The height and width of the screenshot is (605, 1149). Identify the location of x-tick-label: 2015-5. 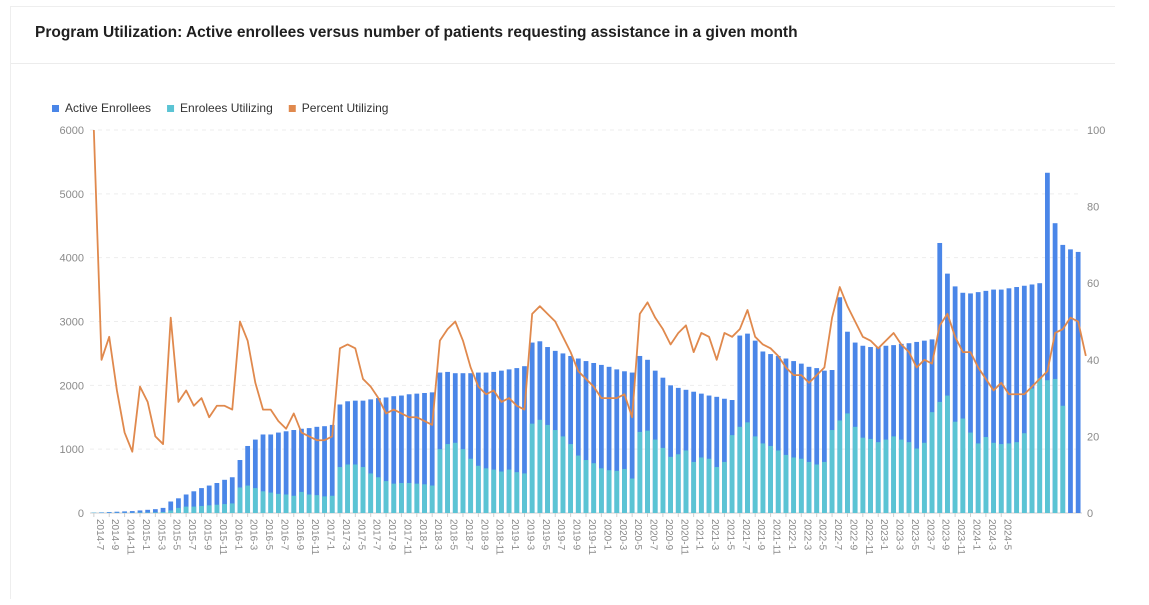
(176, 535).